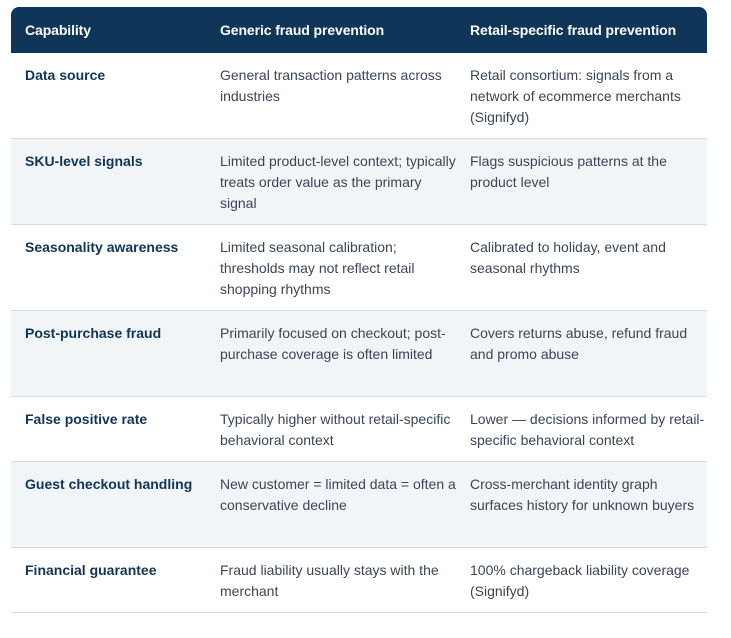 This screenshot has height=638, width=731. I want to click on row-capability: Guest checkout handling, so click(109, 484).